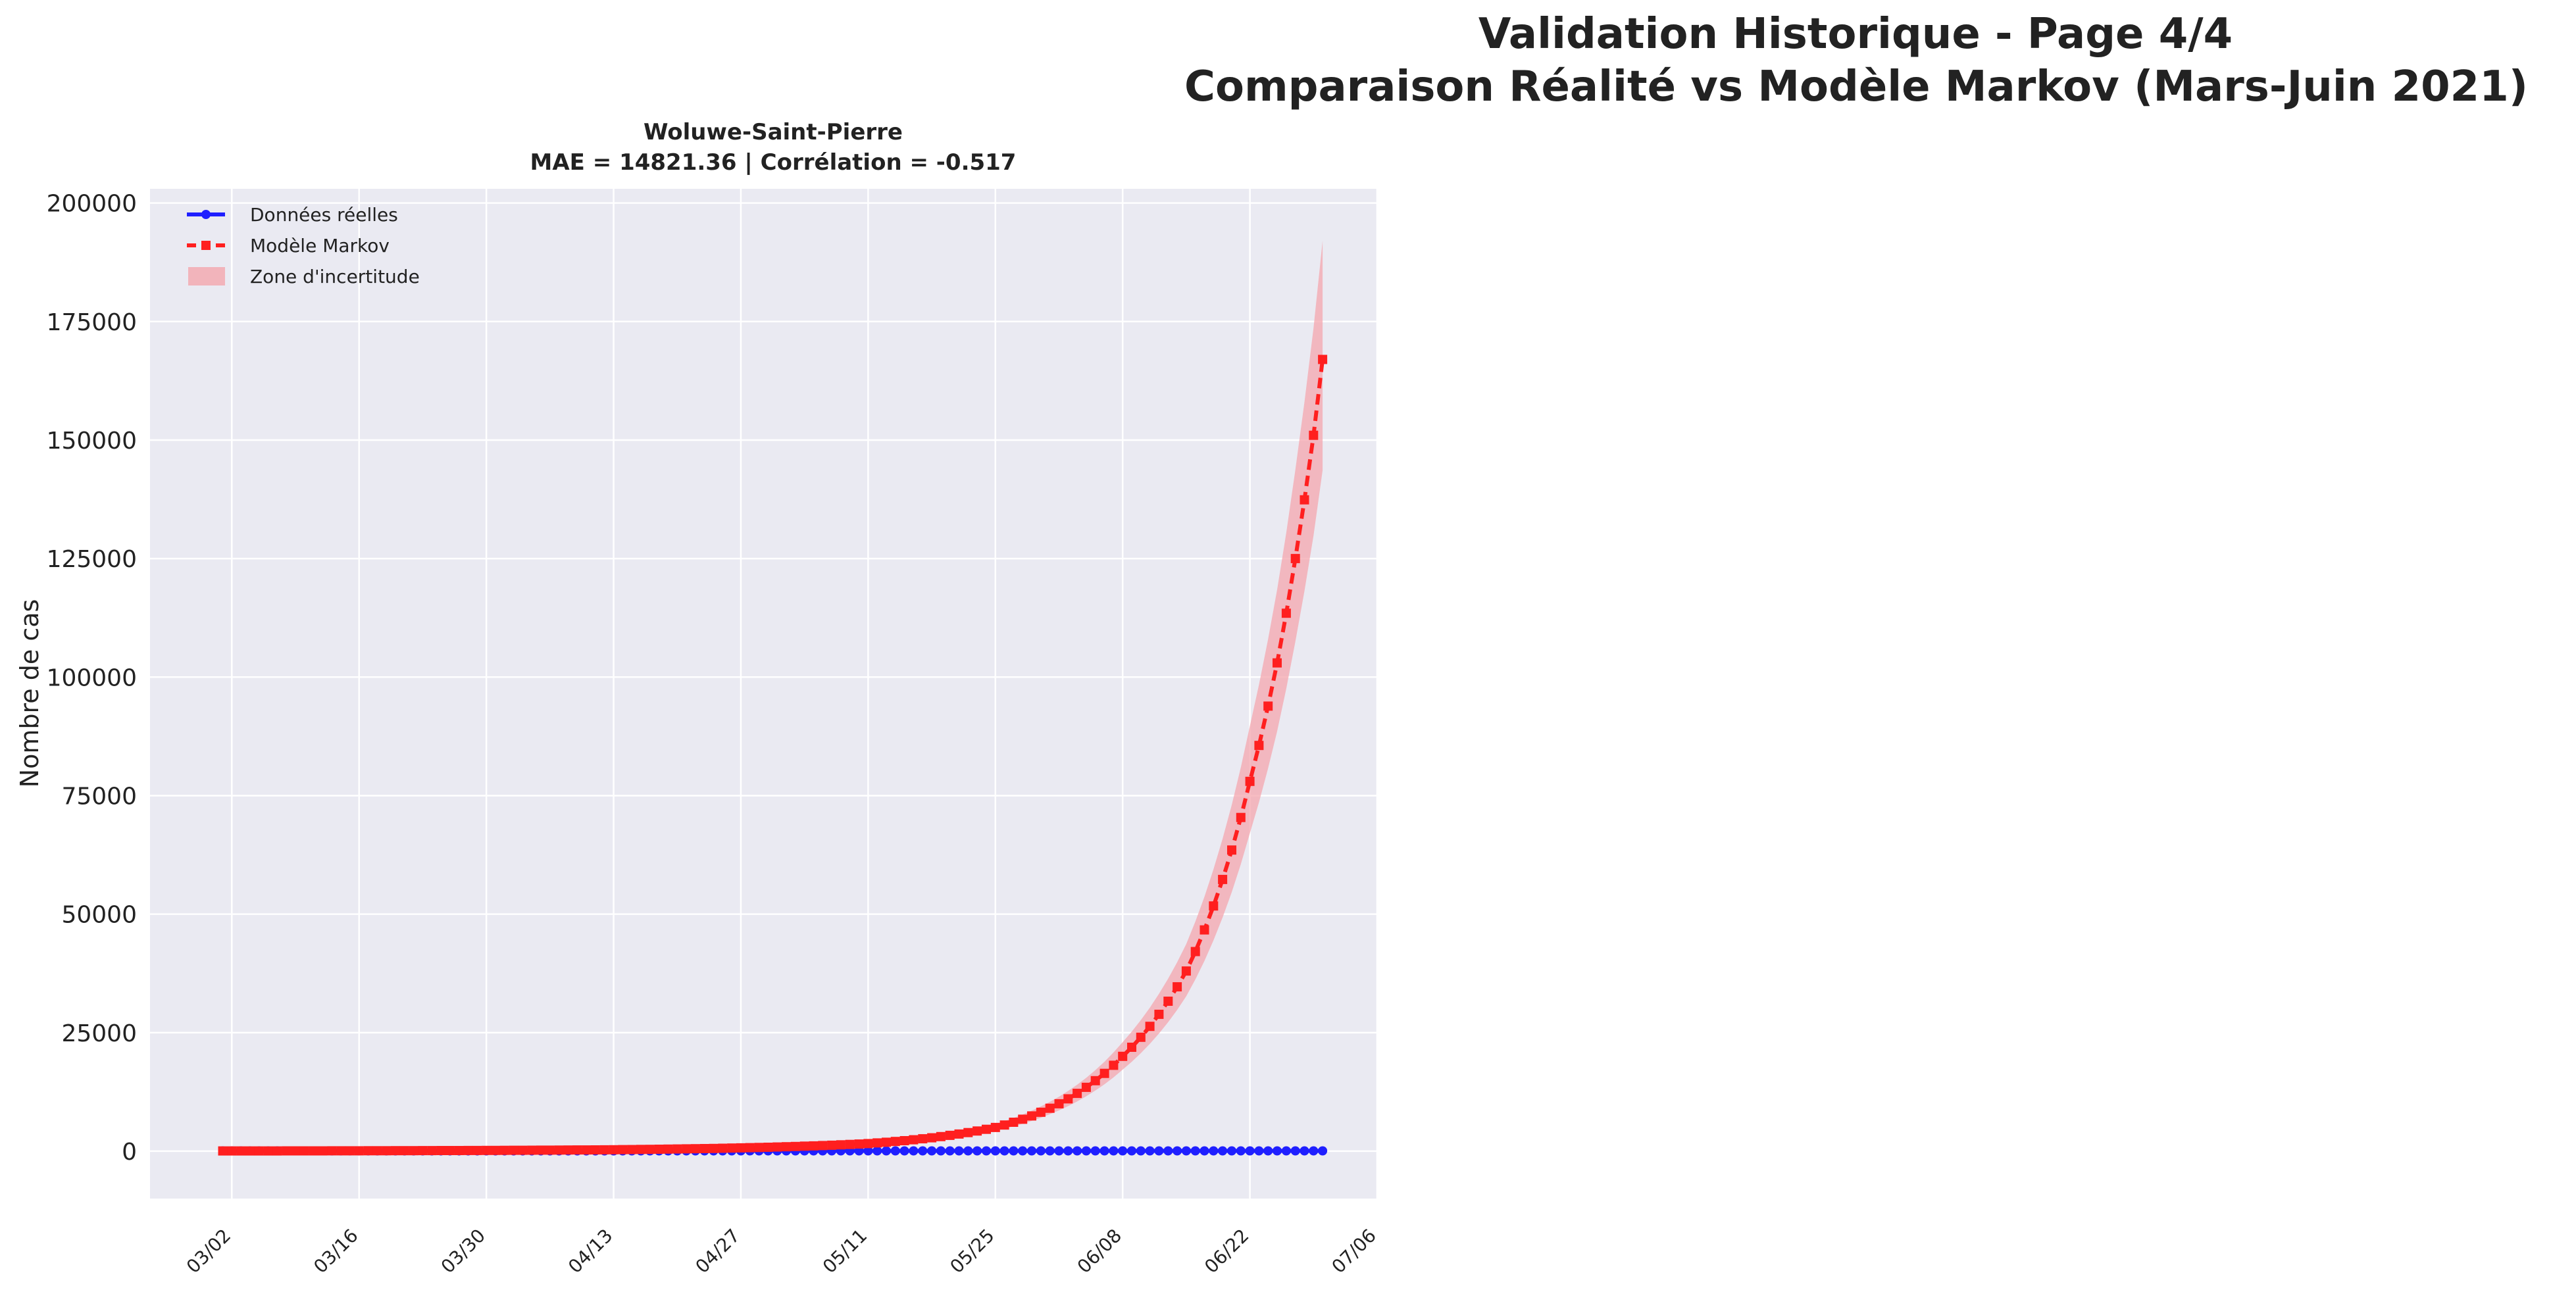 The width and height of the screenshot is (2576, 1290). Describe the element at coordinates (1099, 1251) in the screenshot. I see `x-tick-label: 06/08` at that location.